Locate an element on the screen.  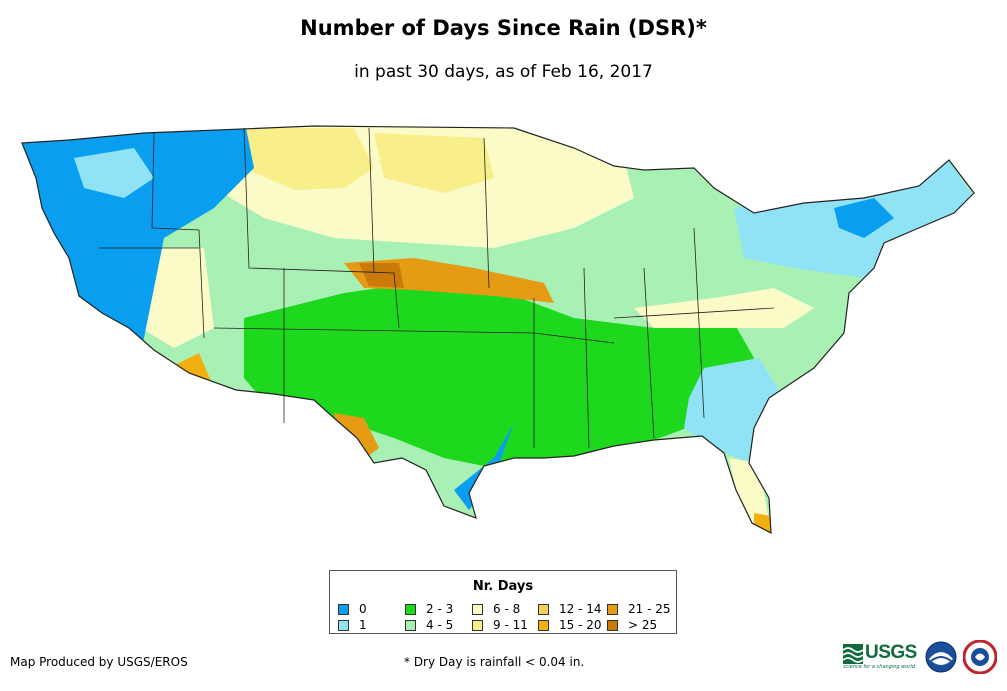
legend-label-over-25: > 25 is located at coordinates (643, 625).